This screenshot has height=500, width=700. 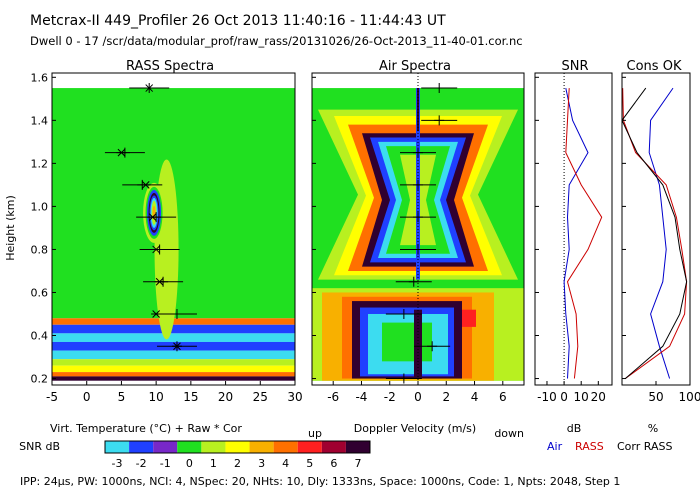 What do you see at coordinates (52, 397) in the screenshot?
I see `x-tick-label: -5` at bounding box center [52, 397].